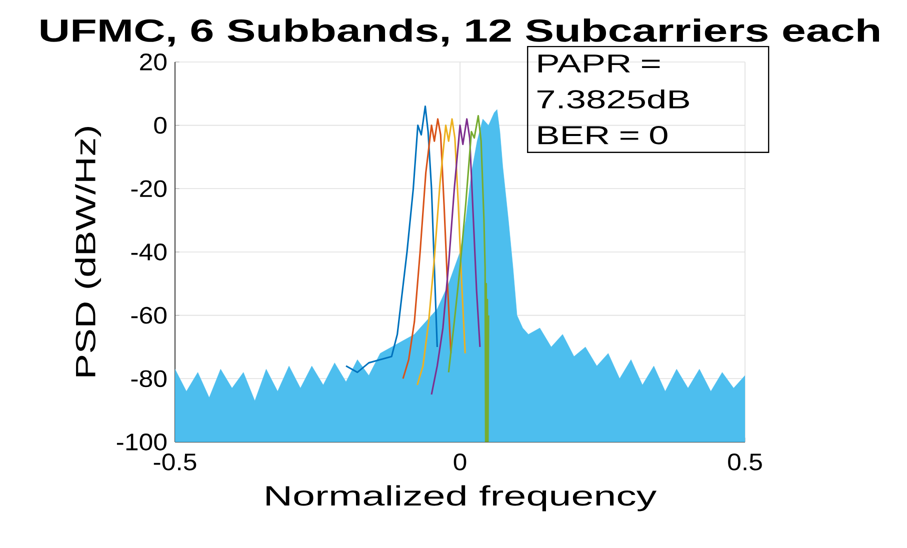 The width and height of the screenshot is (907, 548). I want to click on x-tick-label: 0, so click(460, 461).